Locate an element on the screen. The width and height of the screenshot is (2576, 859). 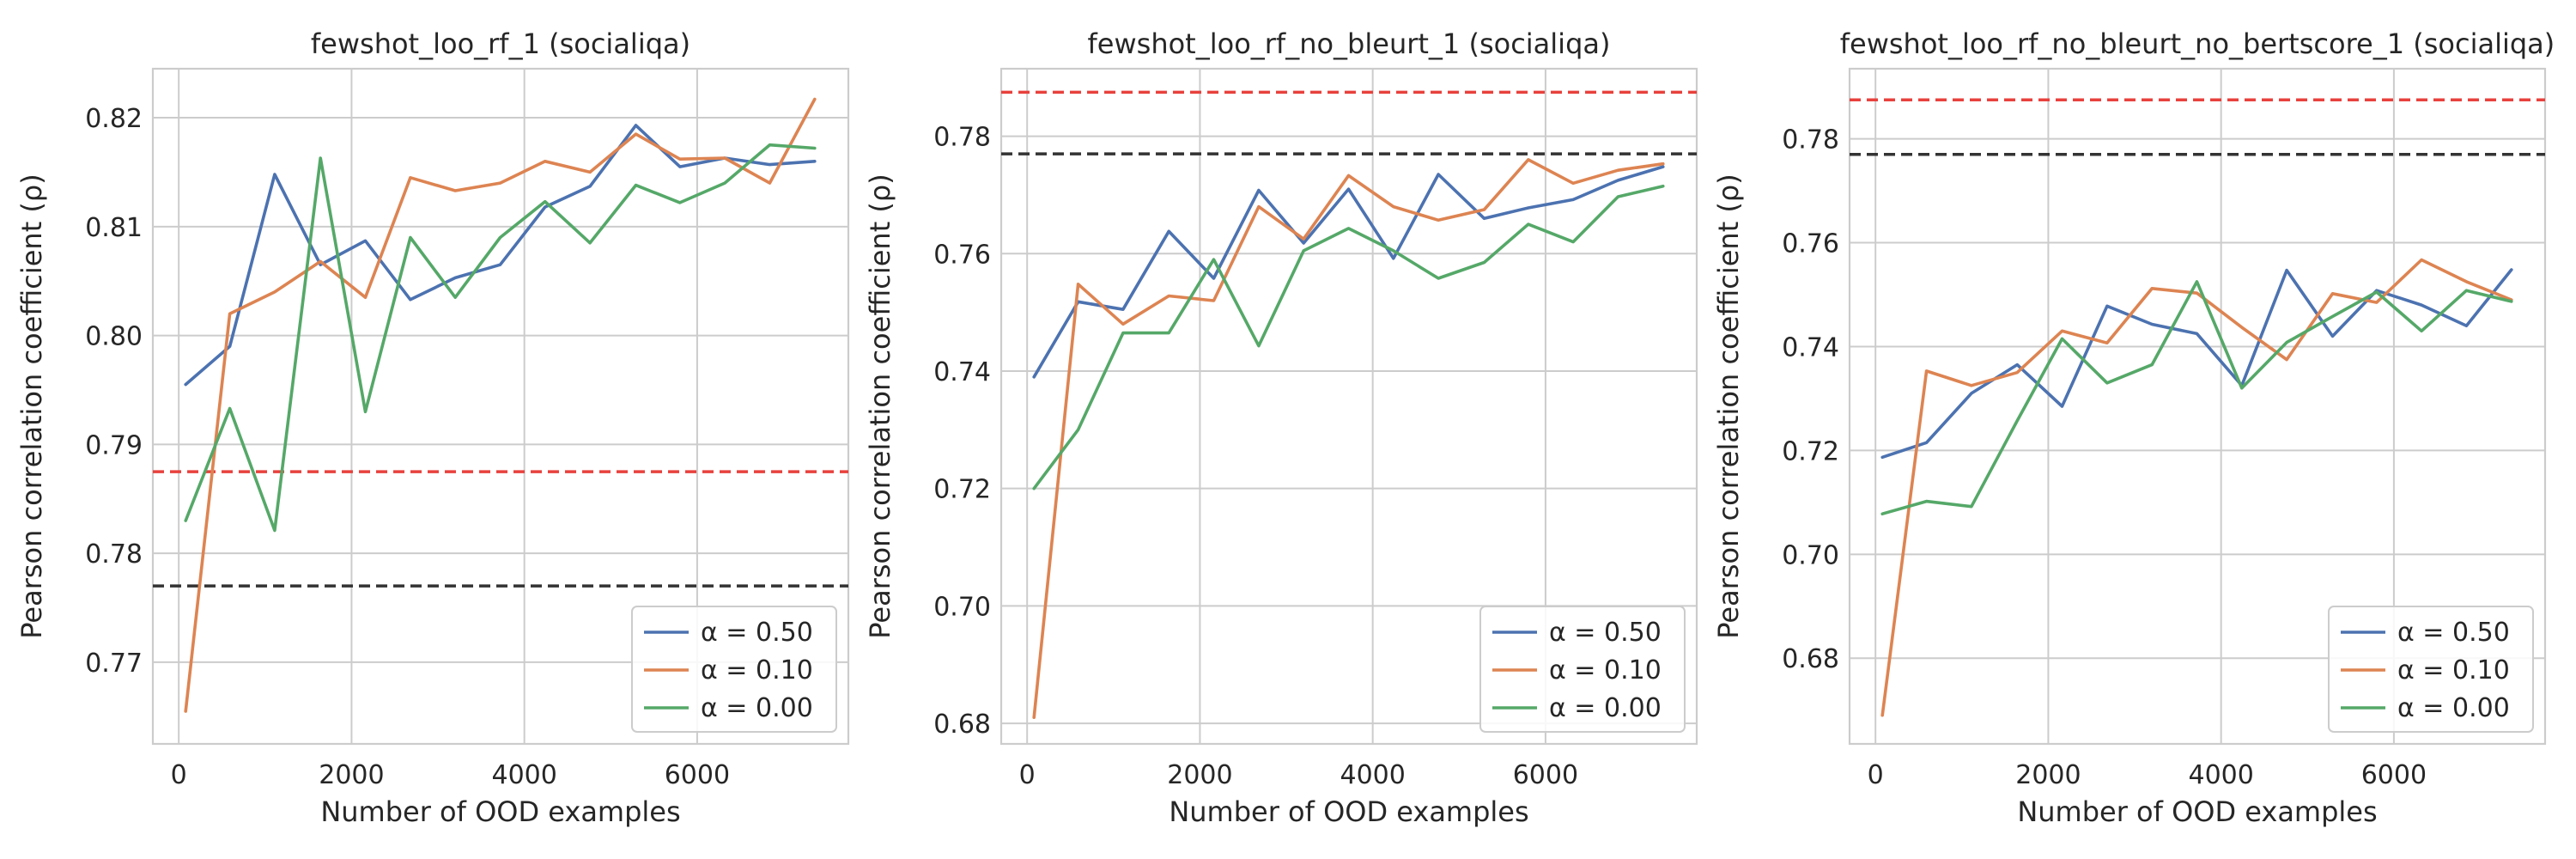
y-tick-label: 0.80 is located at coordinates (114, 337).